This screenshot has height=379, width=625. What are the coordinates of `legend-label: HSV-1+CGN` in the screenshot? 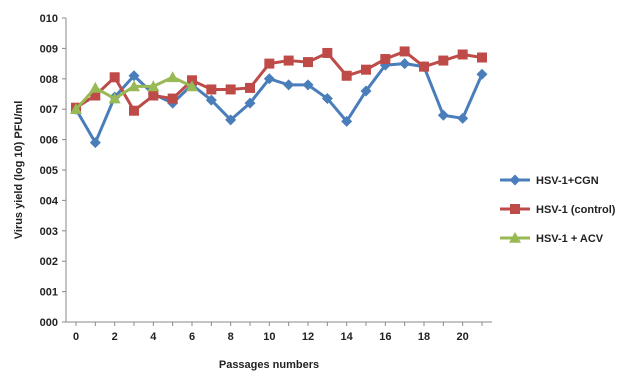 It's located at (567, 181).